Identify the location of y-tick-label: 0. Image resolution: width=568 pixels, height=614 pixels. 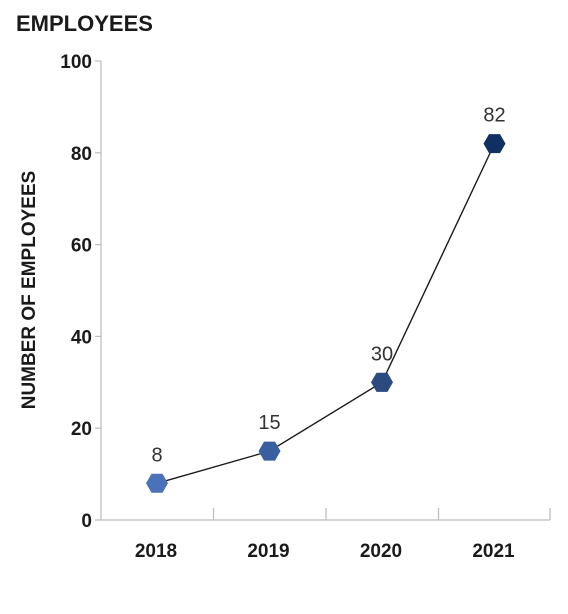
(86, 521).